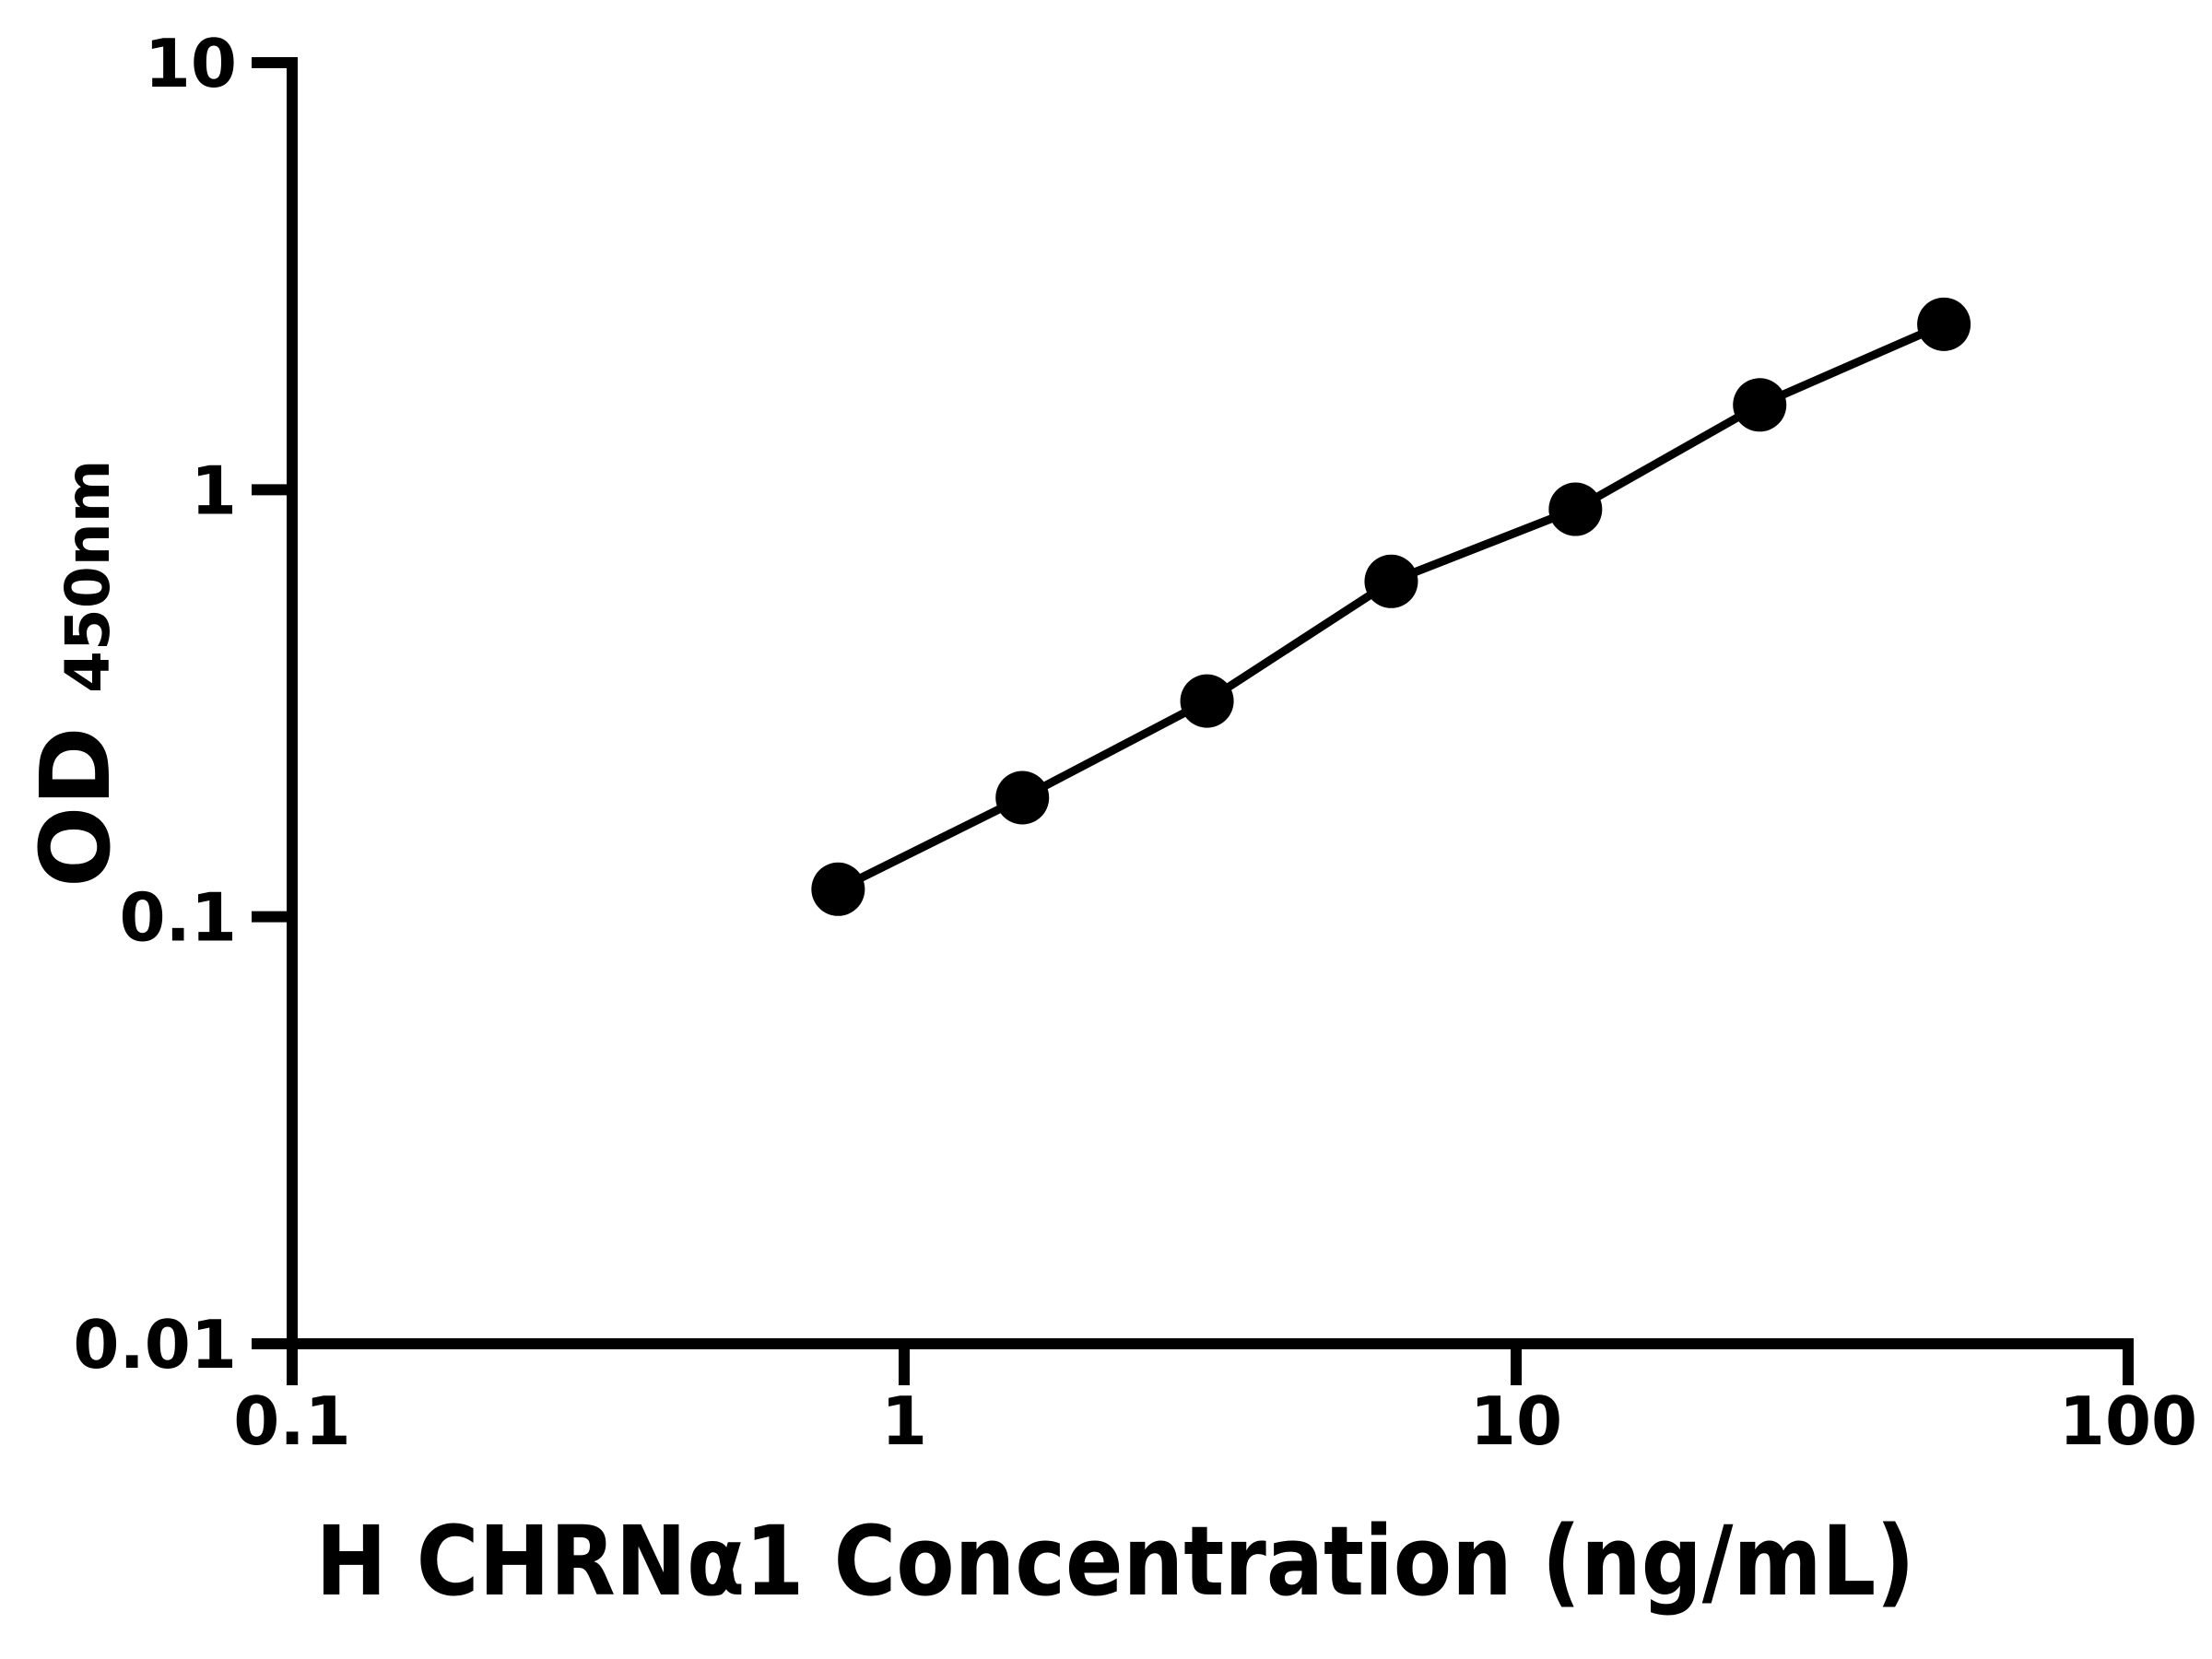  Describe the element at coordinates (1215, 1421) in the screenshot. I see `x-axis-tick-labels: 0.1 1 10 100` at that location.